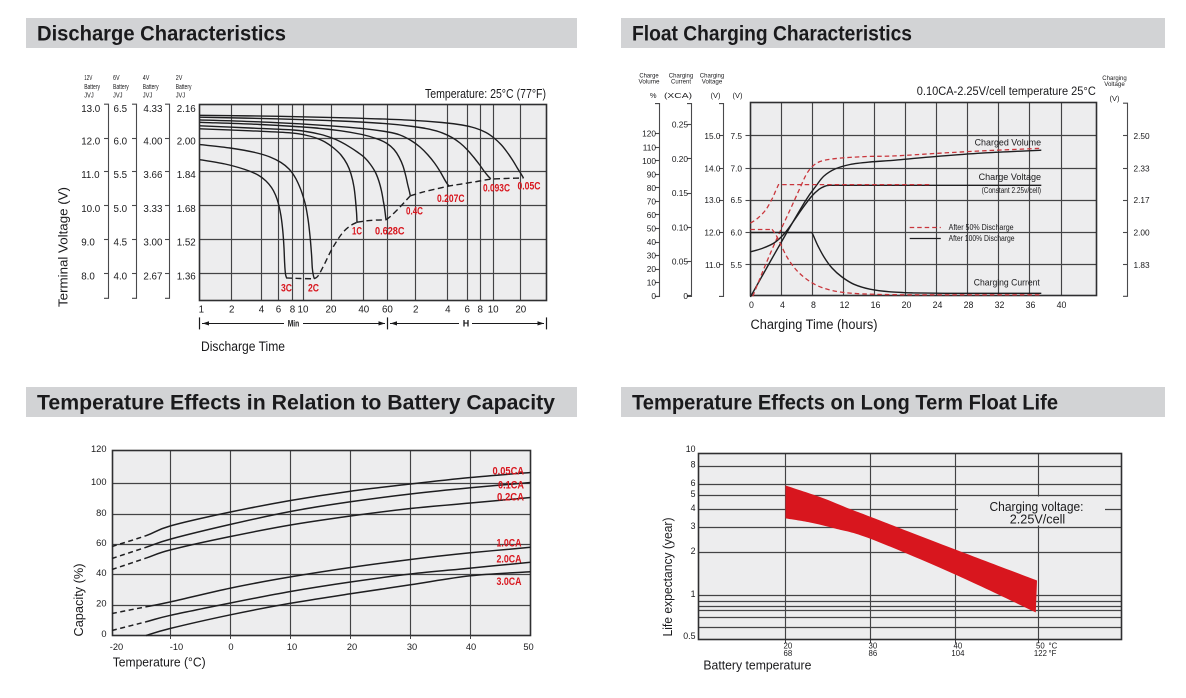 This screenshot has height=698, width=1186. Describe the element at coordinates (509, 544) in the screenshot. I see `svg-text: 1.0CA` at that location.